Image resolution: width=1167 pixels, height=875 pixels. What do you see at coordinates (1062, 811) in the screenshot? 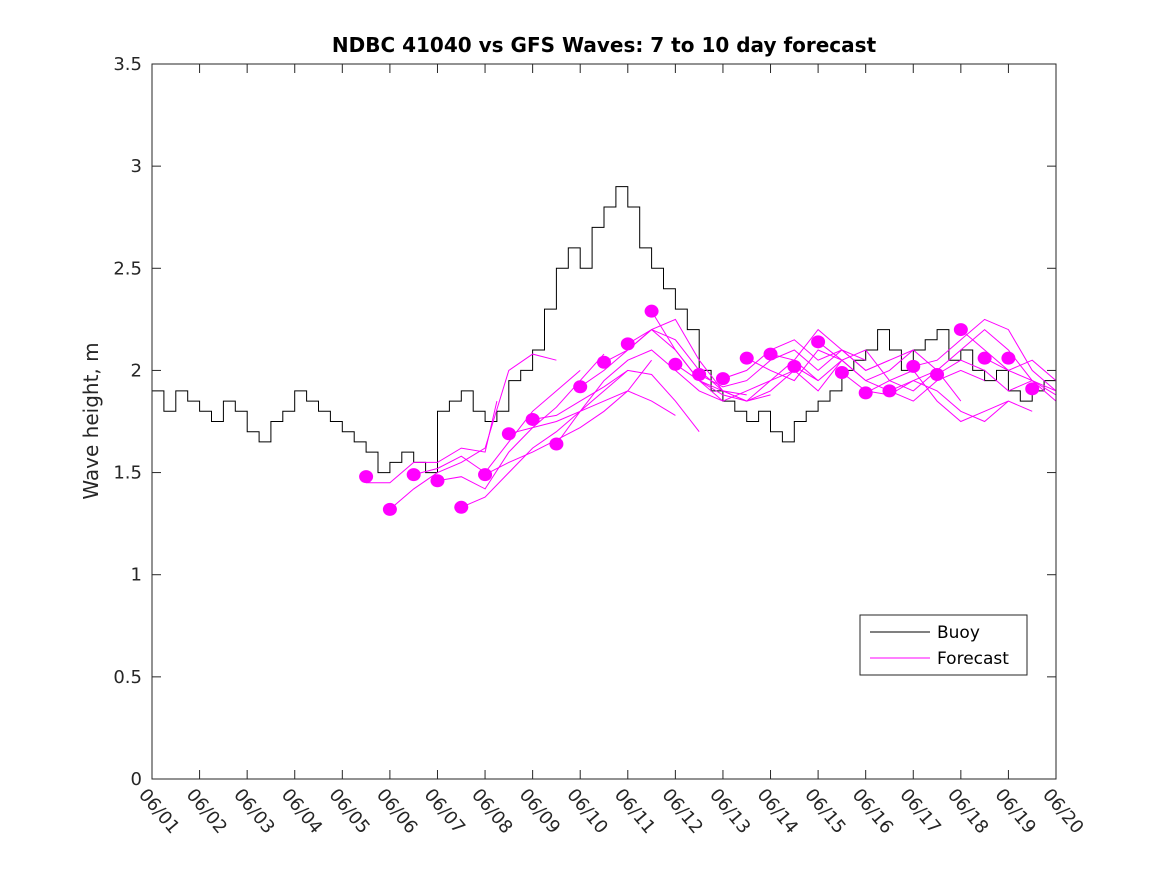
I see `x-tick-label: 06/20` at bounding box center [1062, 811].